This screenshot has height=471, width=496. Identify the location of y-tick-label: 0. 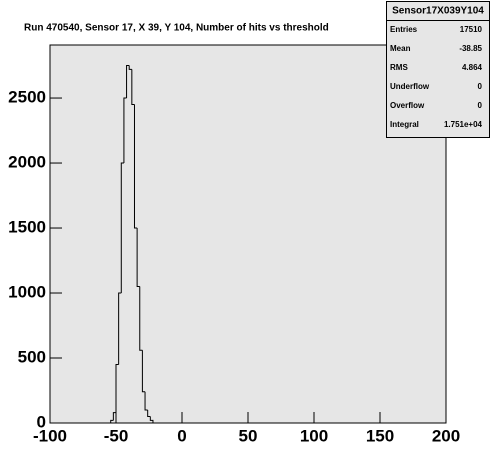
(41, 421).